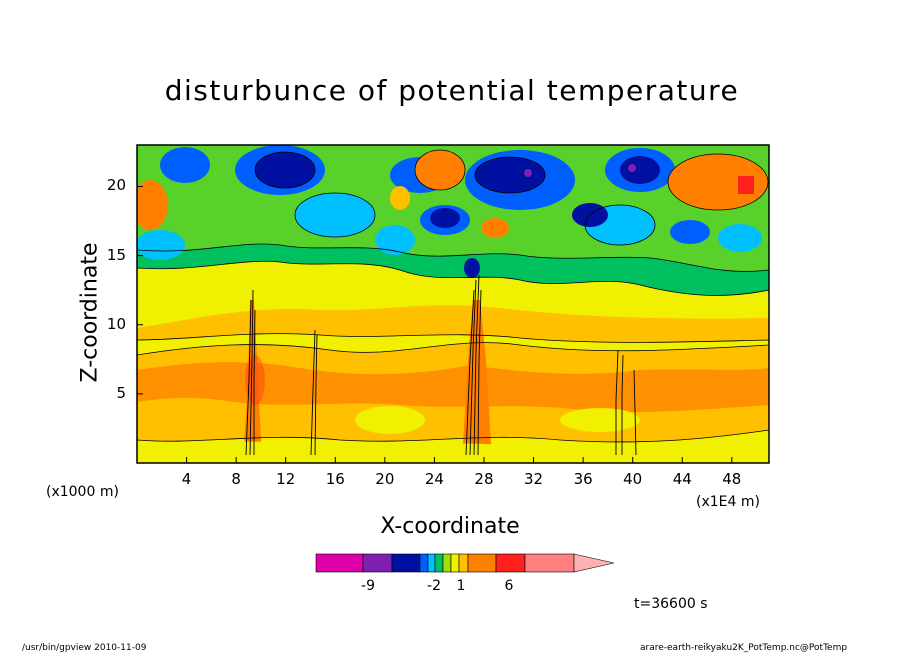 The width and height of the screenshot is (904, 654). I want to click on time-label: t=36600 s, so click(671, 604).